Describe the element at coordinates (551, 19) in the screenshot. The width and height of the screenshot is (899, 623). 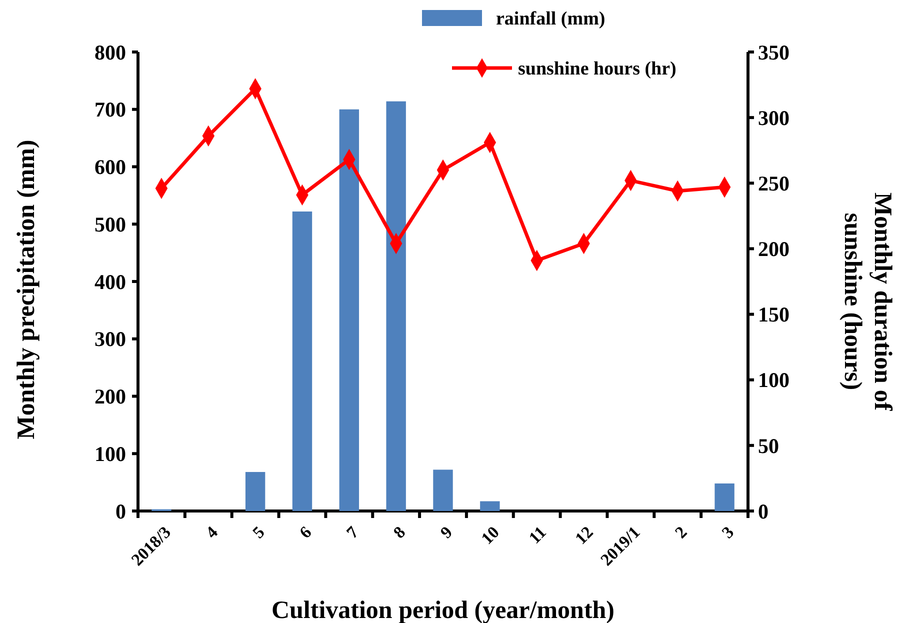
I see `legend-label: rainfall (mm)` at that location.